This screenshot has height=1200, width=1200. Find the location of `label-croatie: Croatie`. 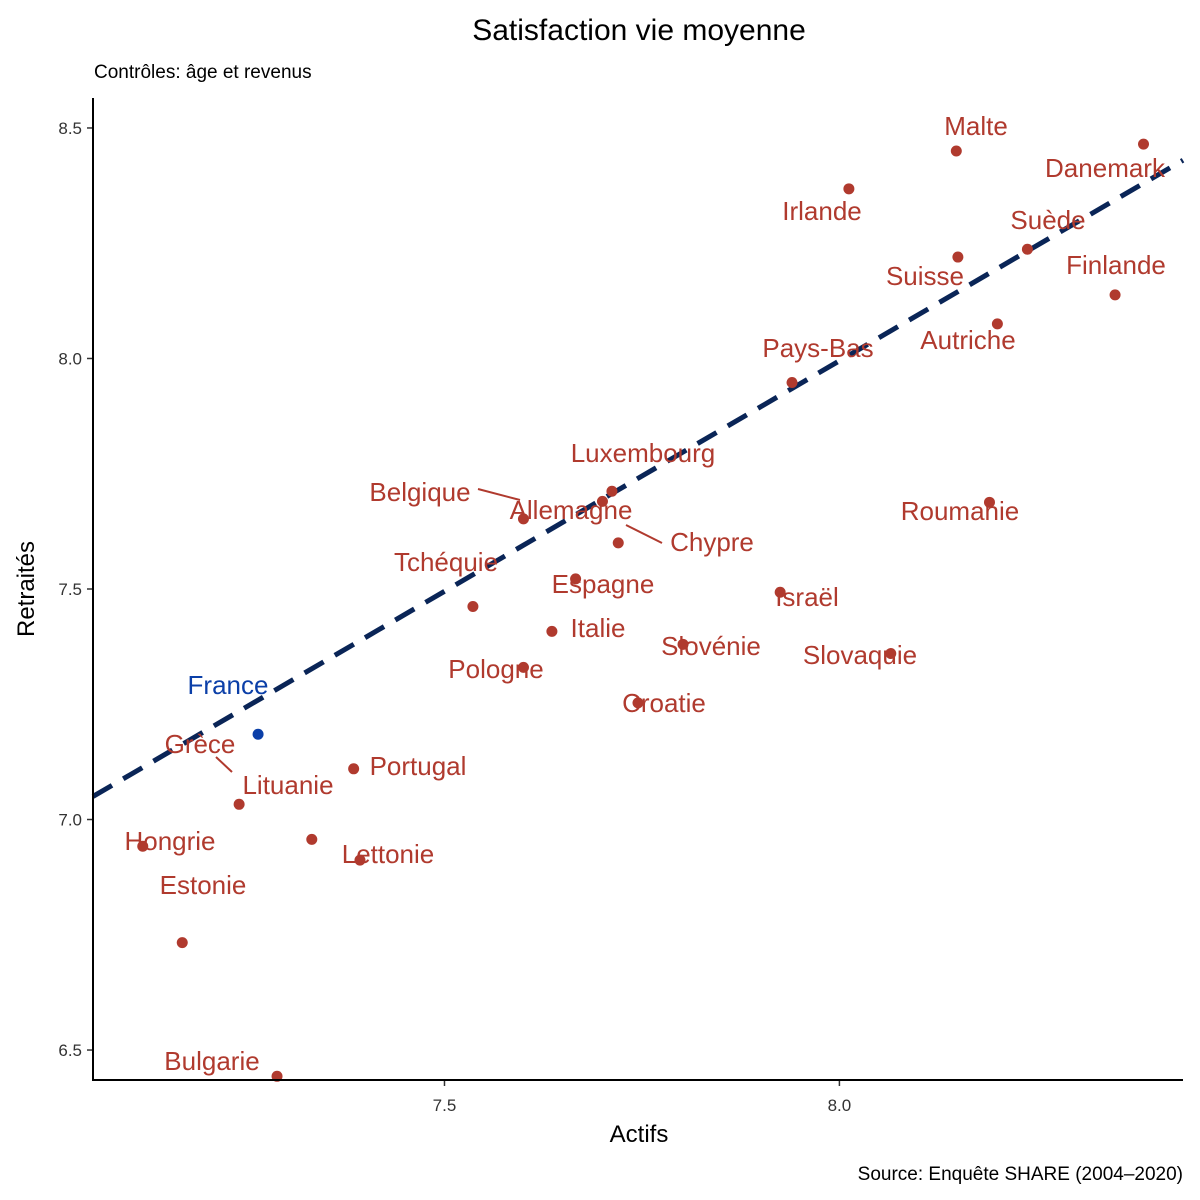

label-croatie: Croatie is located at coordinates (664, 703).